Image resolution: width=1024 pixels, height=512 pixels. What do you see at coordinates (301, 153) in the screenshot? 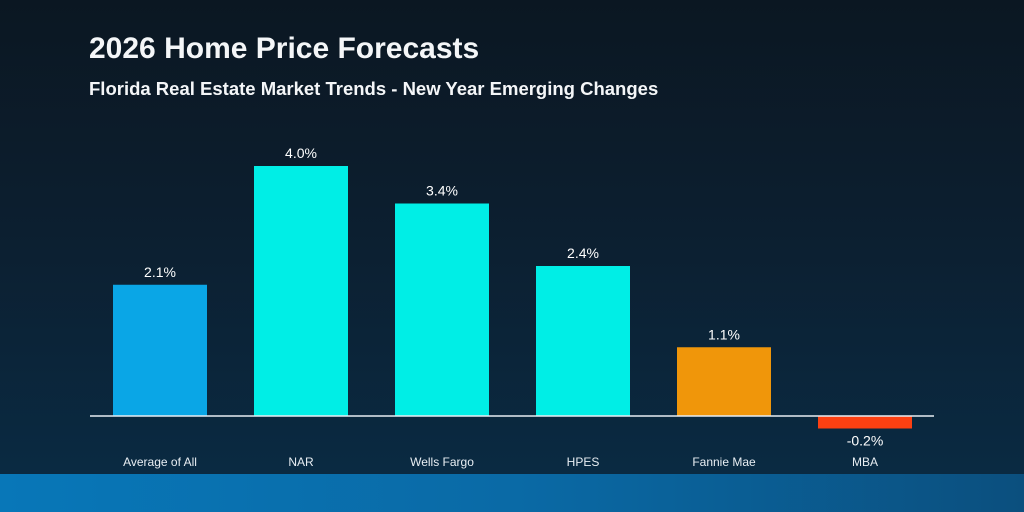
I see `data-label: 4.0%` at bounding box center [301, 153].